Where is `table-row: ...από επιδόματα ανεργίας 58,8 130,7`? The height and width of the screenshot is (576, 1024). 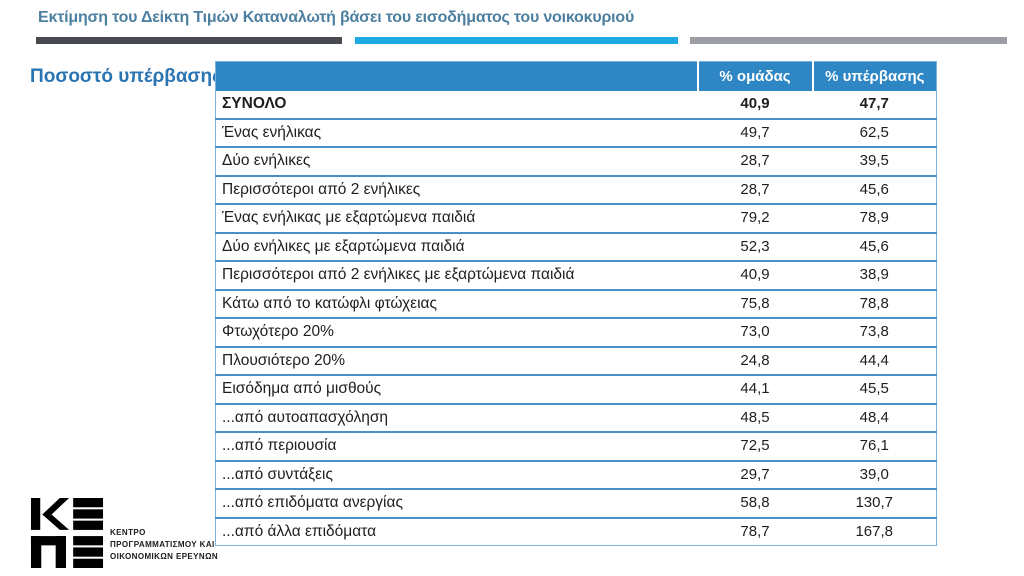
table-row: ...από επιδόματα ανεργίας 58,8 130,7 is located at coordinates (576, 504).